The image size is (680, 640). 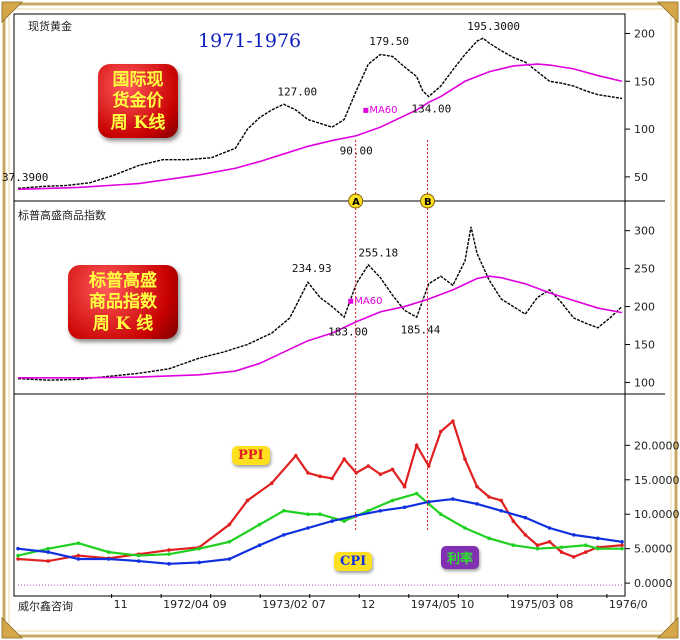 What do you see at coordinates (653, 583) in the screenshot?
I see `y-tick-label: 0.0000` at bounding box center [653, 583].